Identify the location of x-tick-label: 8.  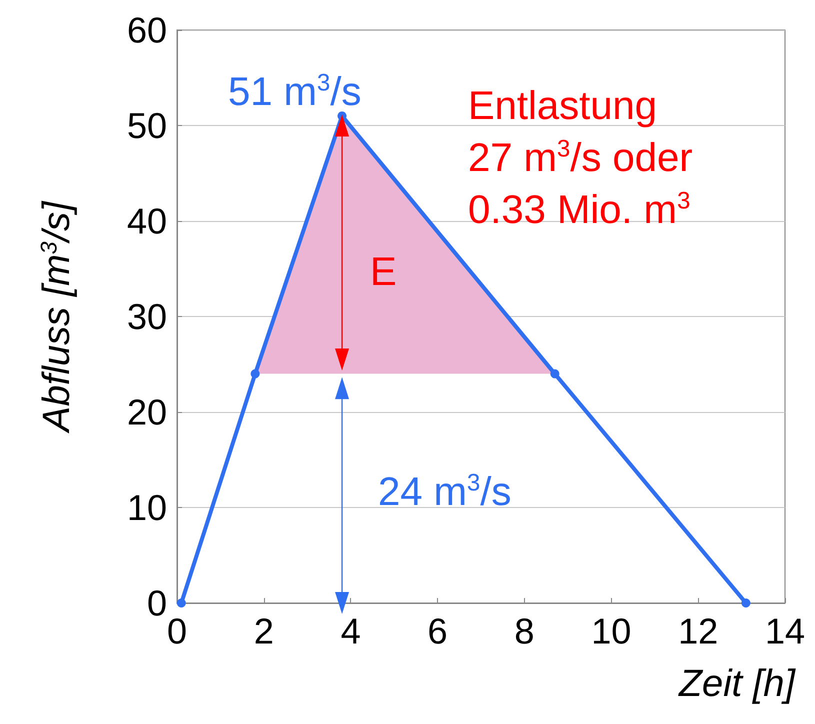
(524, 631).